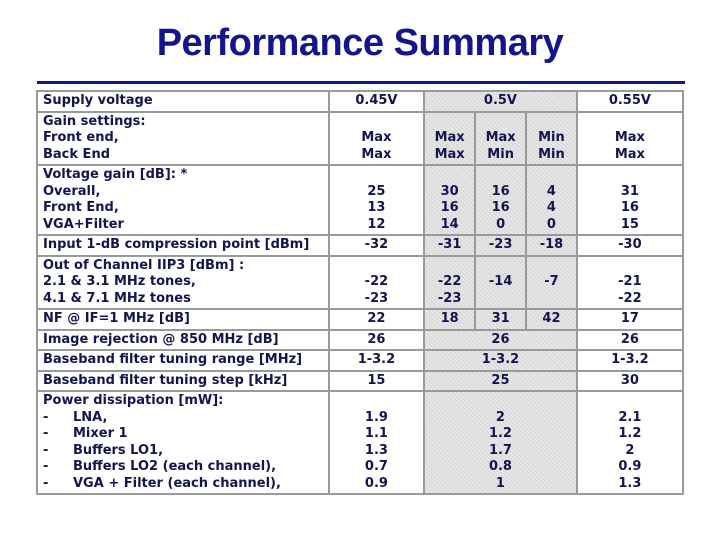  What do you see at coordinates (630, 442) in the screenshot?
I see `cell: 2.1 1.2 2 0.9 1.3` at bounding box center [630, 442].